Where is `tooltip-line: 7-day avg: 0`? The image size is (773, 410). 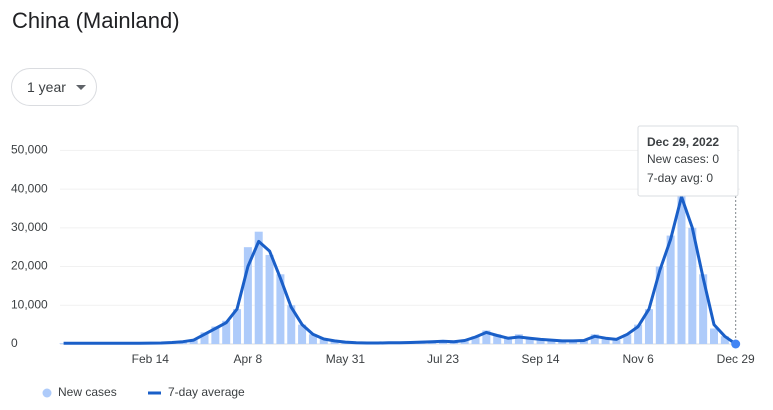
tooltip-line: 7-day avg: 0 is located at coordinates (680, 178).